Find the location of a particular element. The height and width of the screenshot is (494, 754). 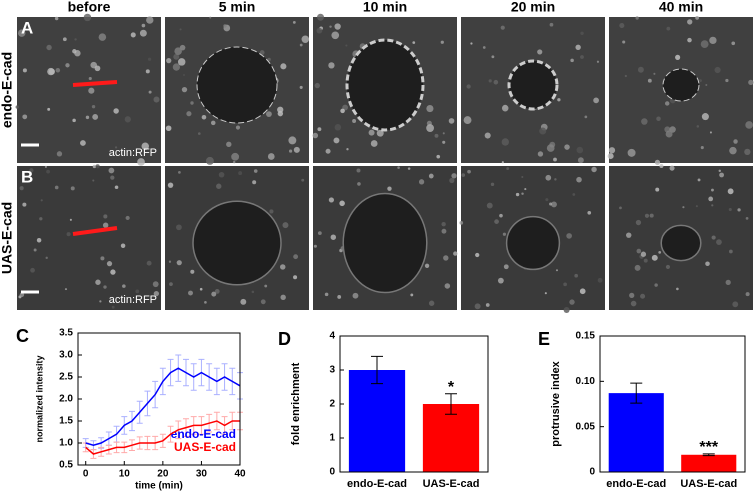

y-tick-label: 2.0 is located at coordinates (66, 399).